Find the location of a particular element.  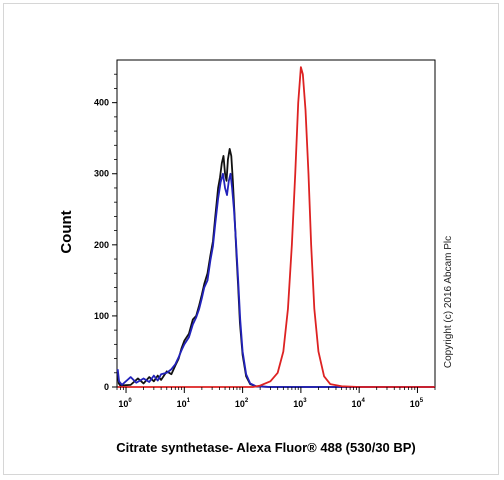

x-tick-label: 10⁵ is located at coordinates (417, 403).